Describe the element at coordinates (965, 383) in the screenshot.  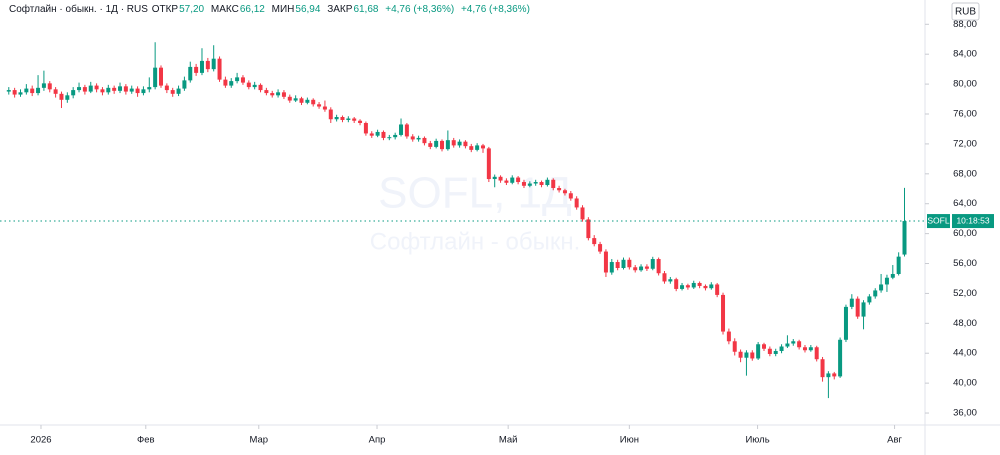
I see `y-tick-label: 40,00` at that location.